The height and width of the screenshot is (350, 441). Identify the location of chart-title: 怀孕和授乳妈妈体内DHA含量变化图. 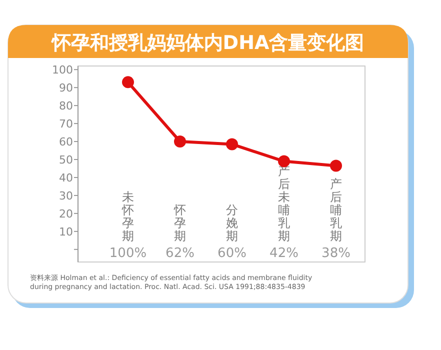
(207, 43).